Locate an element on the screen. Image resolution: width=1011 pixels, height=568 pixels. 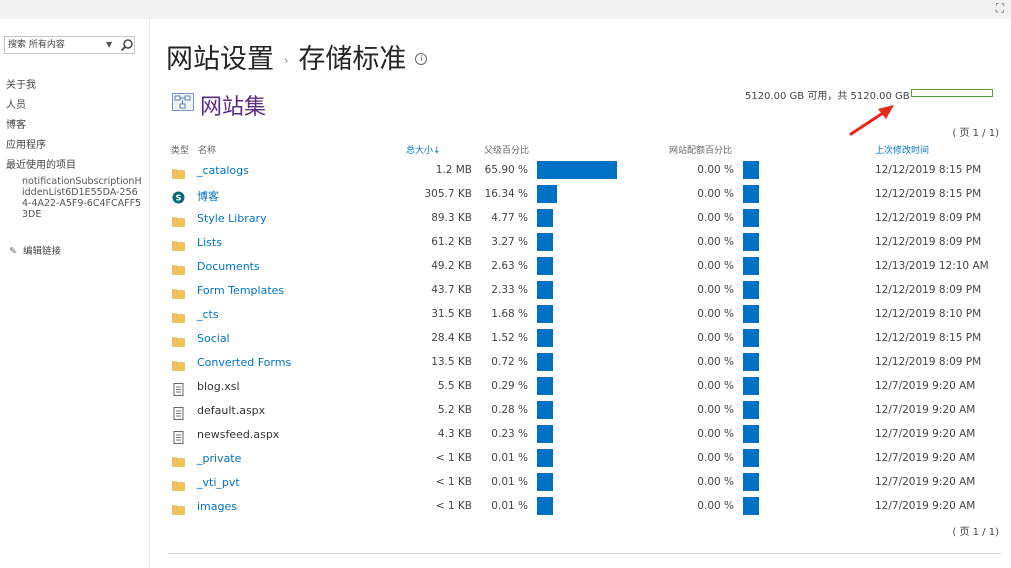
pager-top: ( 页 1 / 1) is located at coordinates (975, 133).